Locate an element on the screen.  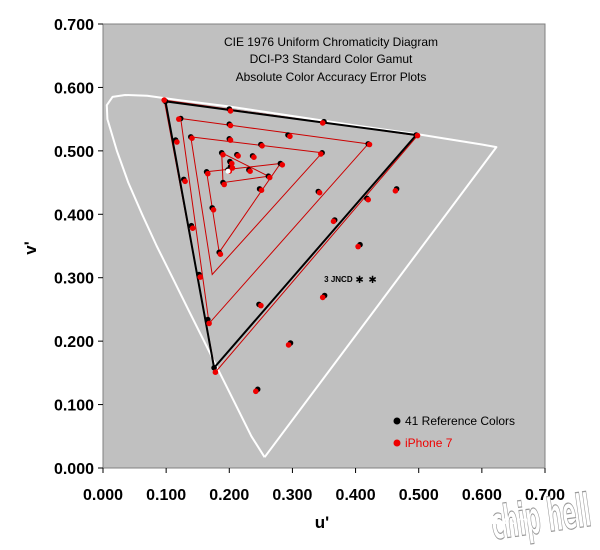
title-line-2: DCI-P3 Standard Color Gamut is located at coordinates (331, 59).